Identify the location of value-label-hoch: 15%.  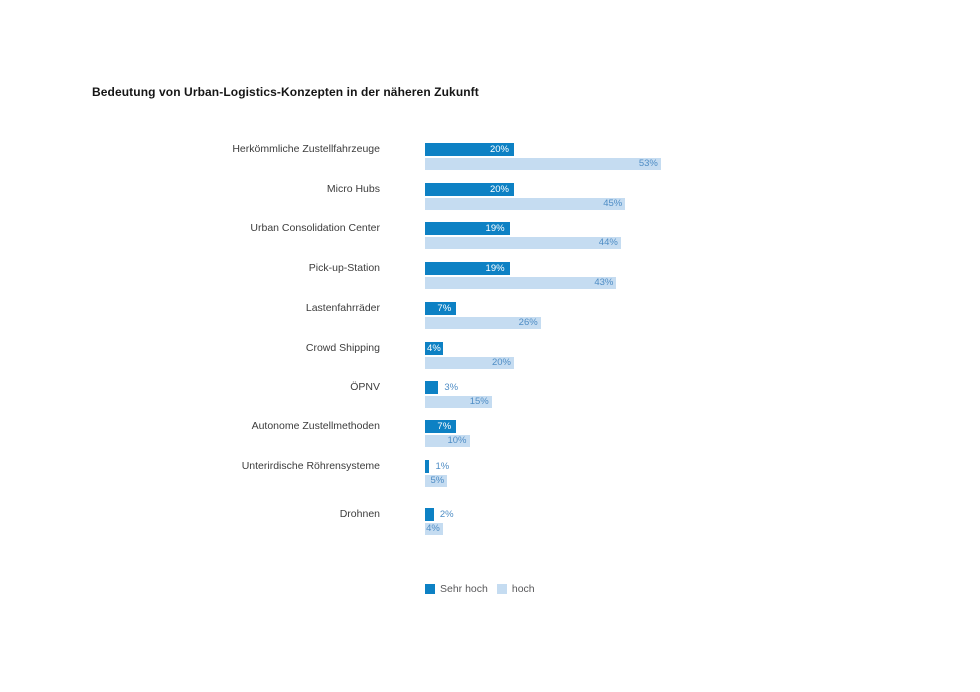
(479, 401).